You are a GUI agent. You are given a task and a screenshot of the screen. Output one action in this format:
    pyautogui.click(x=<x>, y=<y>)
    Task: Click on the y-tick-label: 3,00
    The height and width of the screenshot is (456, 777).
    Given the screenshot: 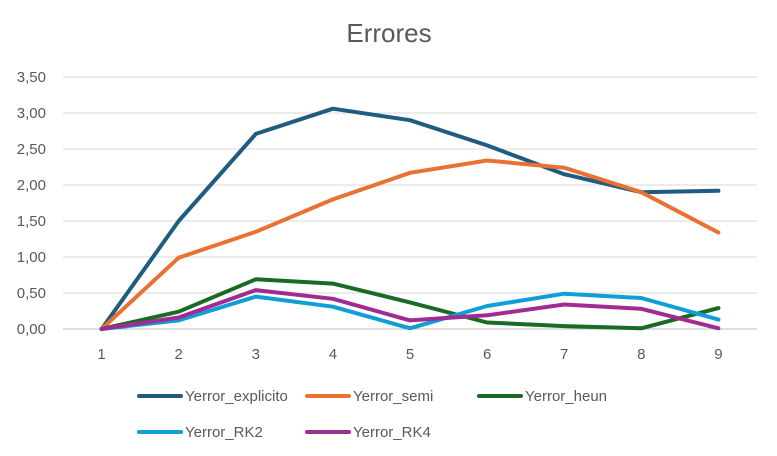 What is the action you would take?
    pyautogui.click(x=31, y=113)
    